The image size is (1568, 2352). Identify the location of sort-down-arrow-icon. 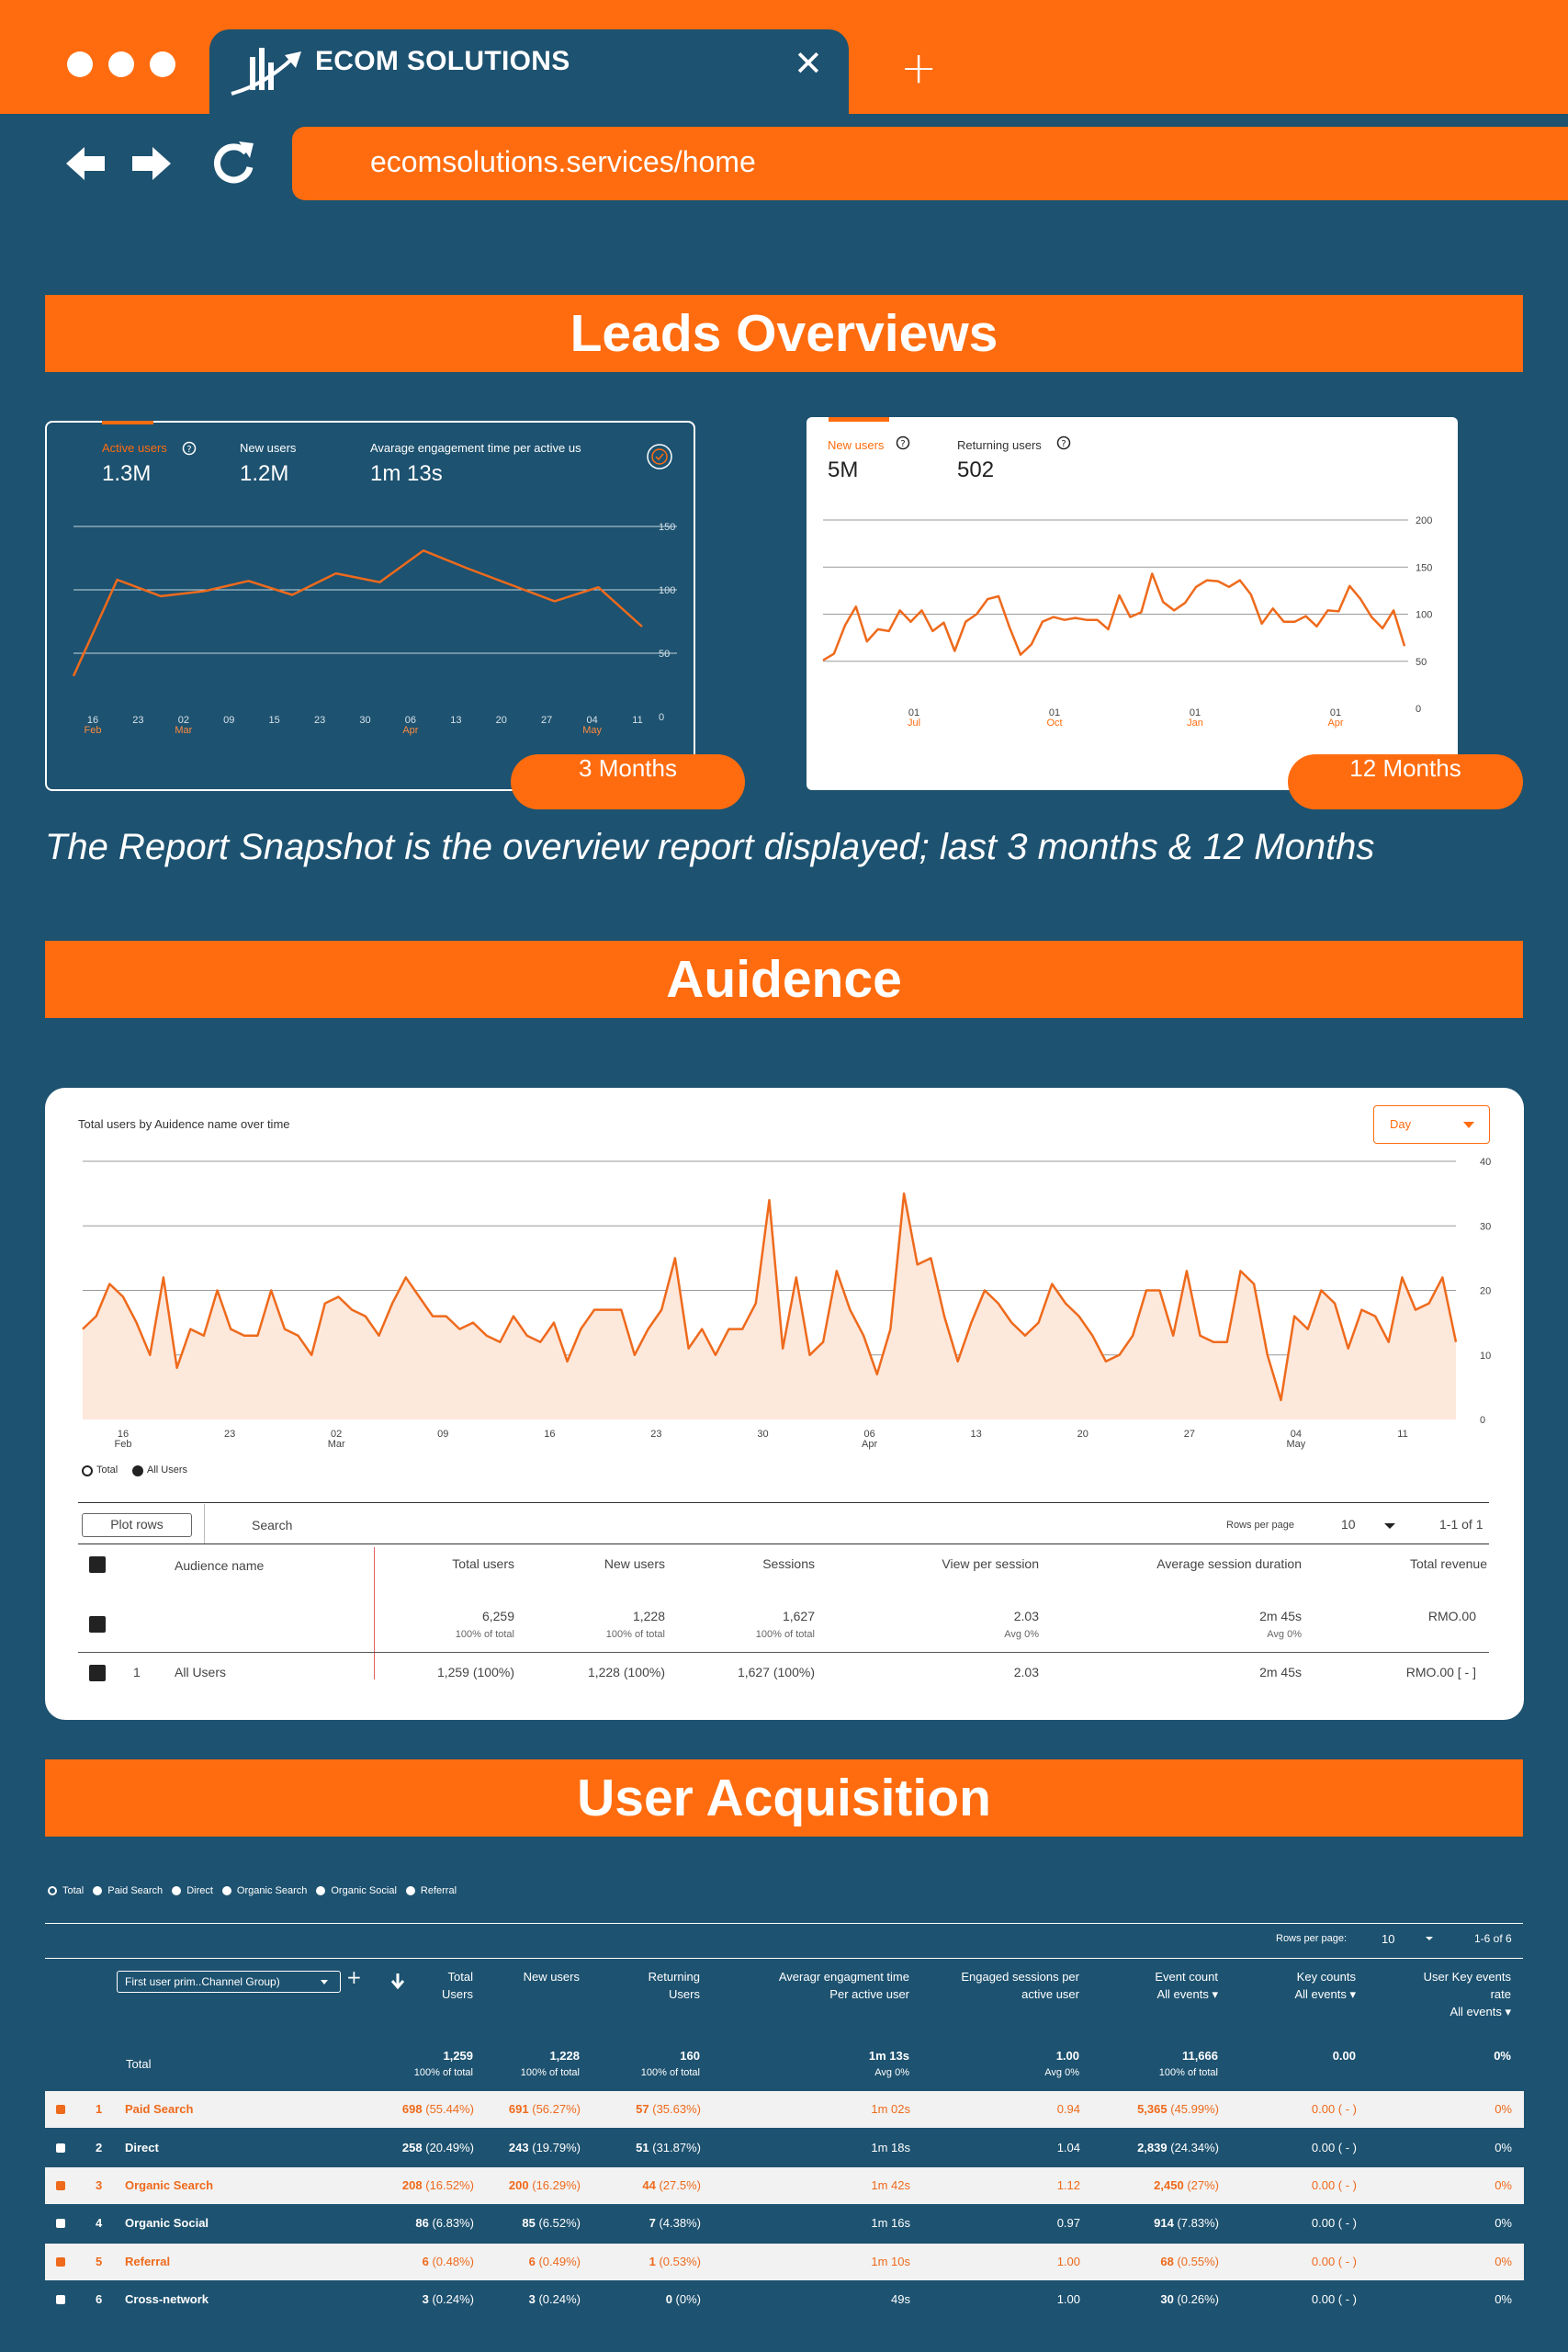
(398, 1981).